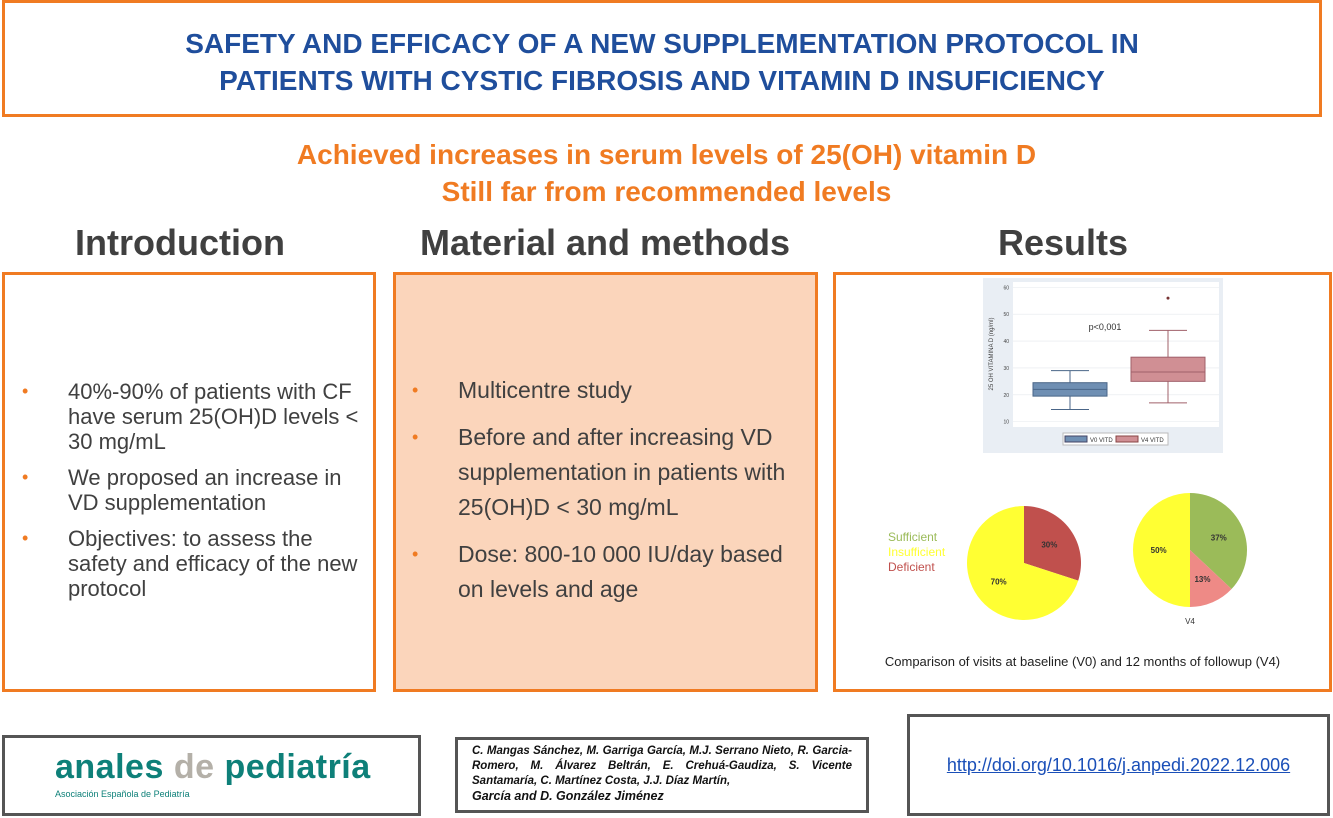 Image resolution: width=1333 pixels, height=818 pixels. What do you see at coordinates (1190, 621) in the screenshot?
I see `pie-title: V4` at bounding box center [1190, 621].